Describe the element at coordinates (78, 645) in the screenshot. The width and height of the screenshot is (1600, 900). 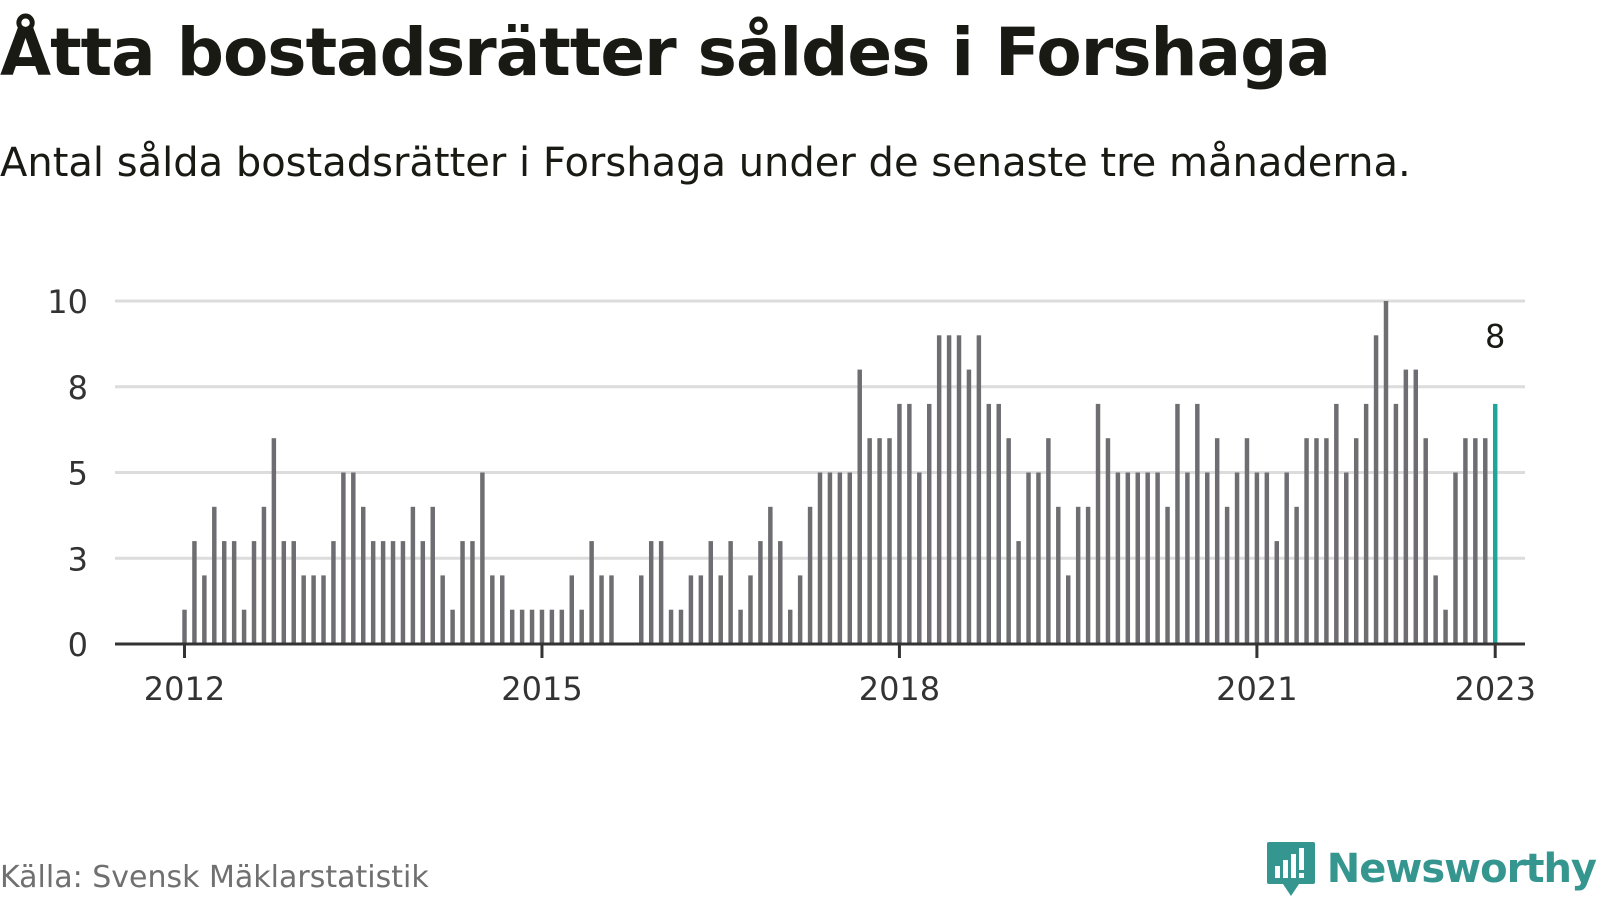
I see `y-tick-label: 0` at that location.